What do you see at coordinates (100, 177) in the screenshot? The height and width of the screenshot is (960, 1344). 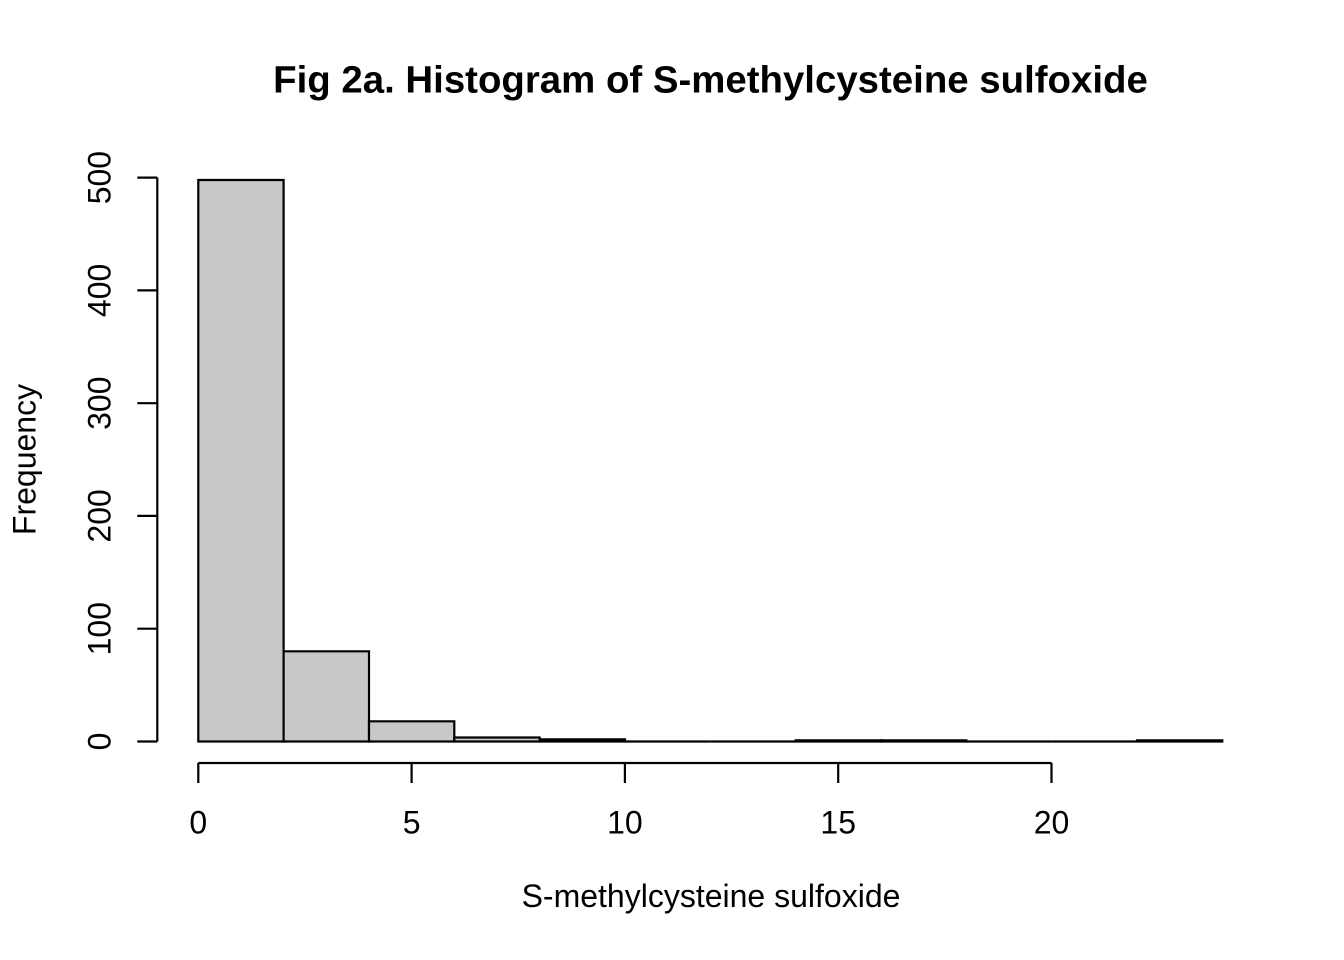 I see `svg-text: 500` at bounding box center [100, 177].